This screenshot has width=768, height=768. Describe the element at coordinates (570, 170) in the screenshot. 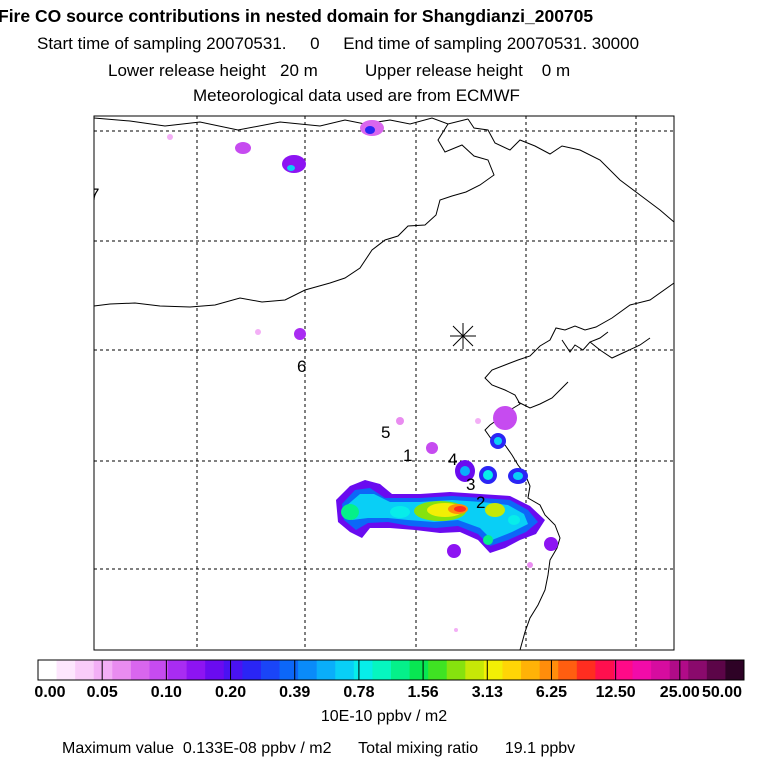

I see `border-east` at that location.